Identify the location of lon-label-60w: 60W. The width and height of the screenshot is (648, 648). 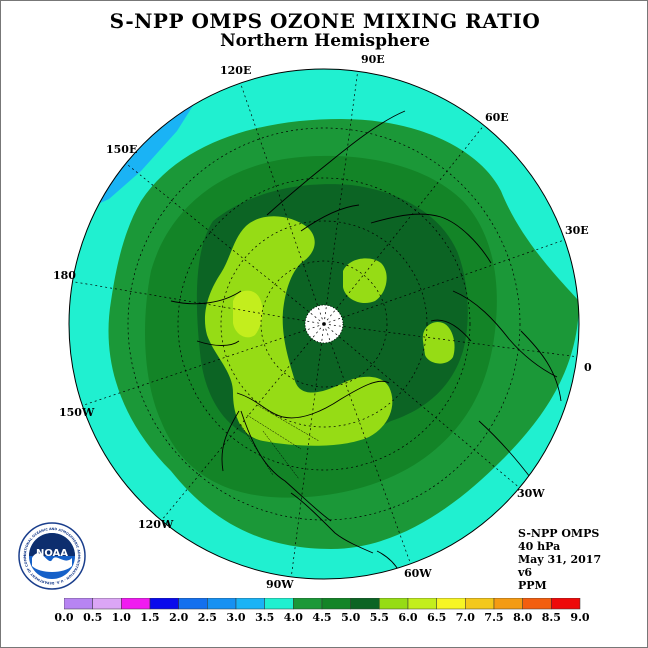
(418, 573).